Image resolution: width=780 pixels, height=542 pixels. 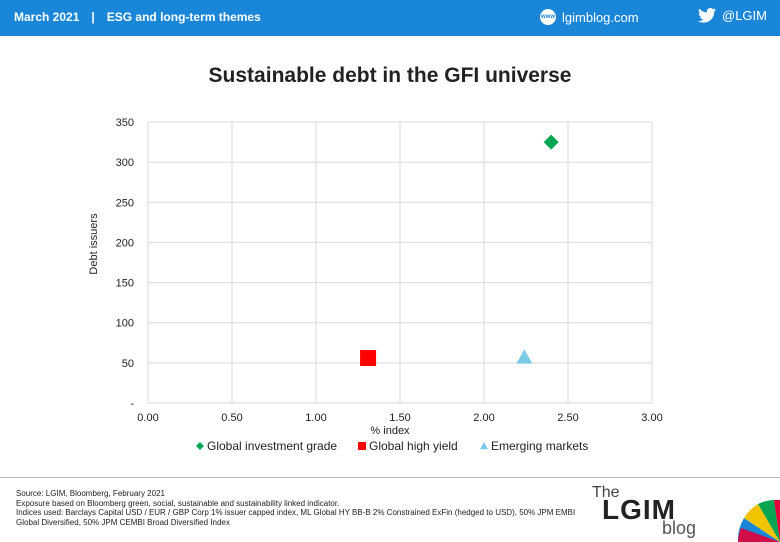 What do you see at coordinates (315, 418) in the screenshot?
I see `x-tick-label: 1.00` at bounding box center [315, 418].